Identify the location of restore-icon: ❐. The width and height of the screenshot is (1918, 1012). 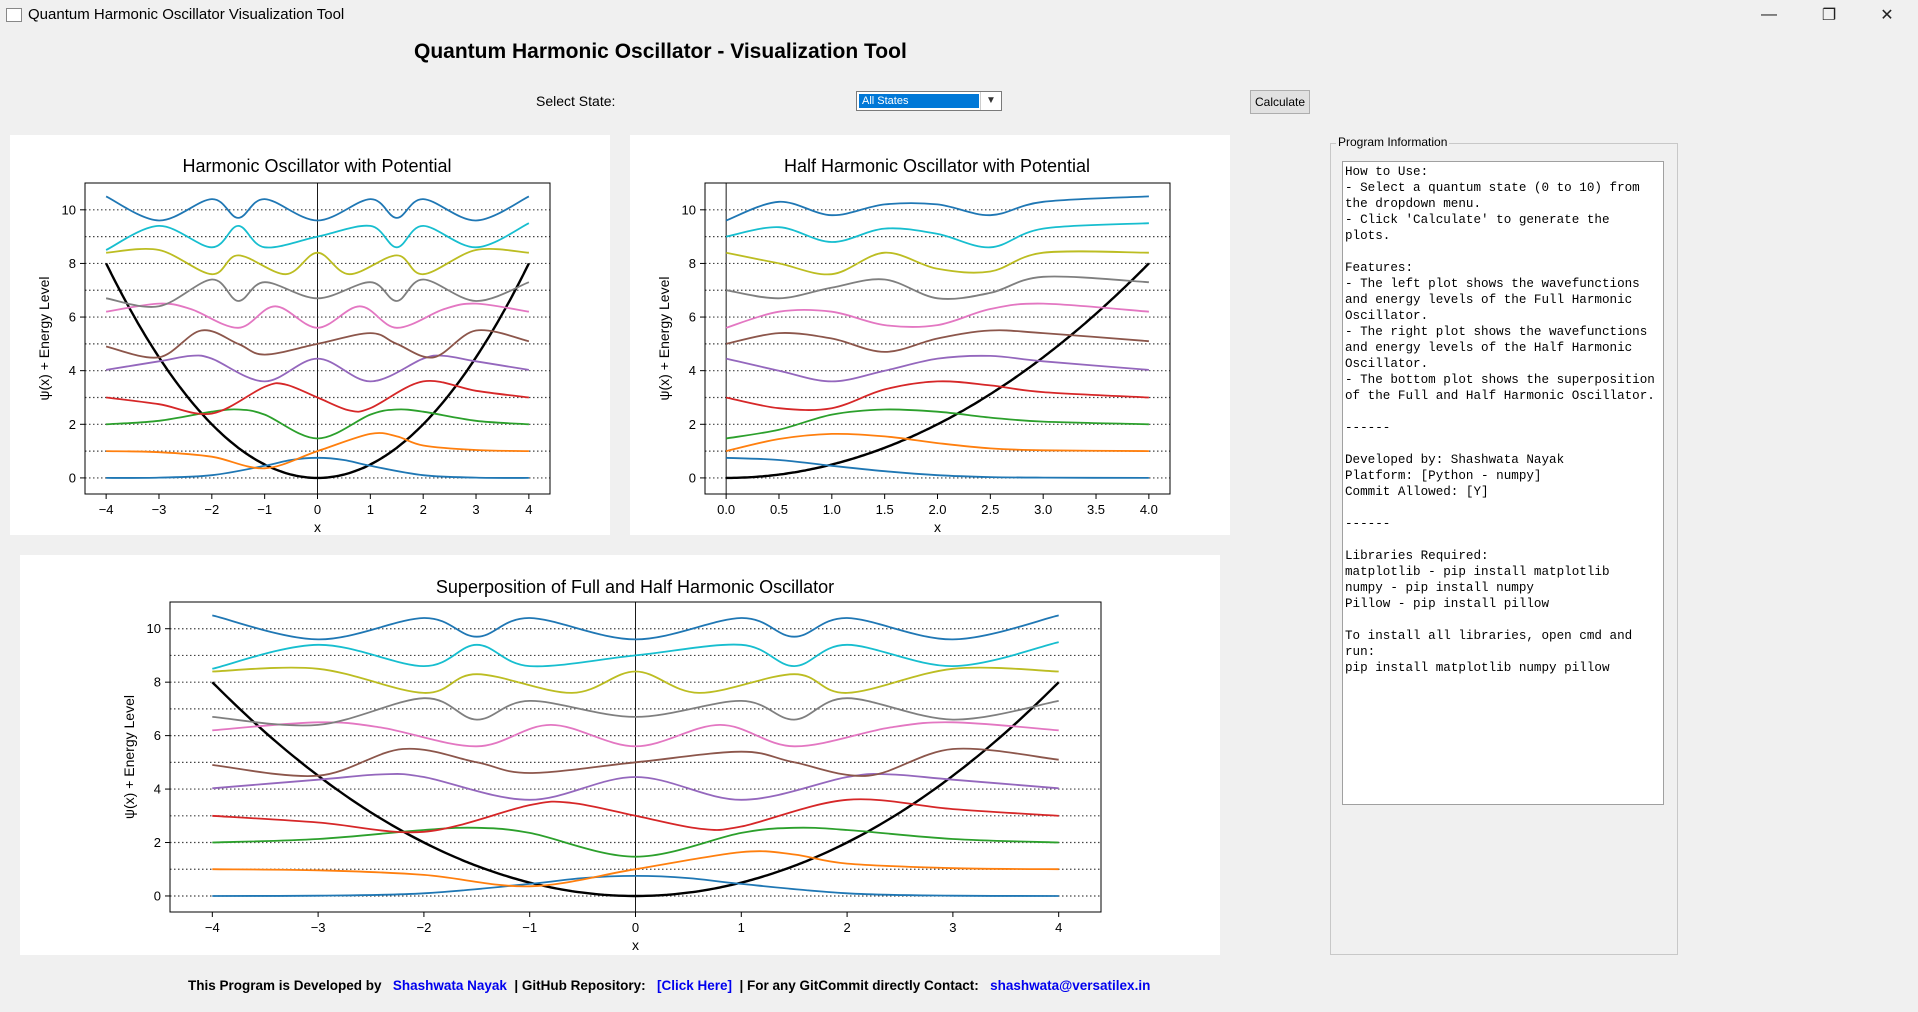
(1829, 15).